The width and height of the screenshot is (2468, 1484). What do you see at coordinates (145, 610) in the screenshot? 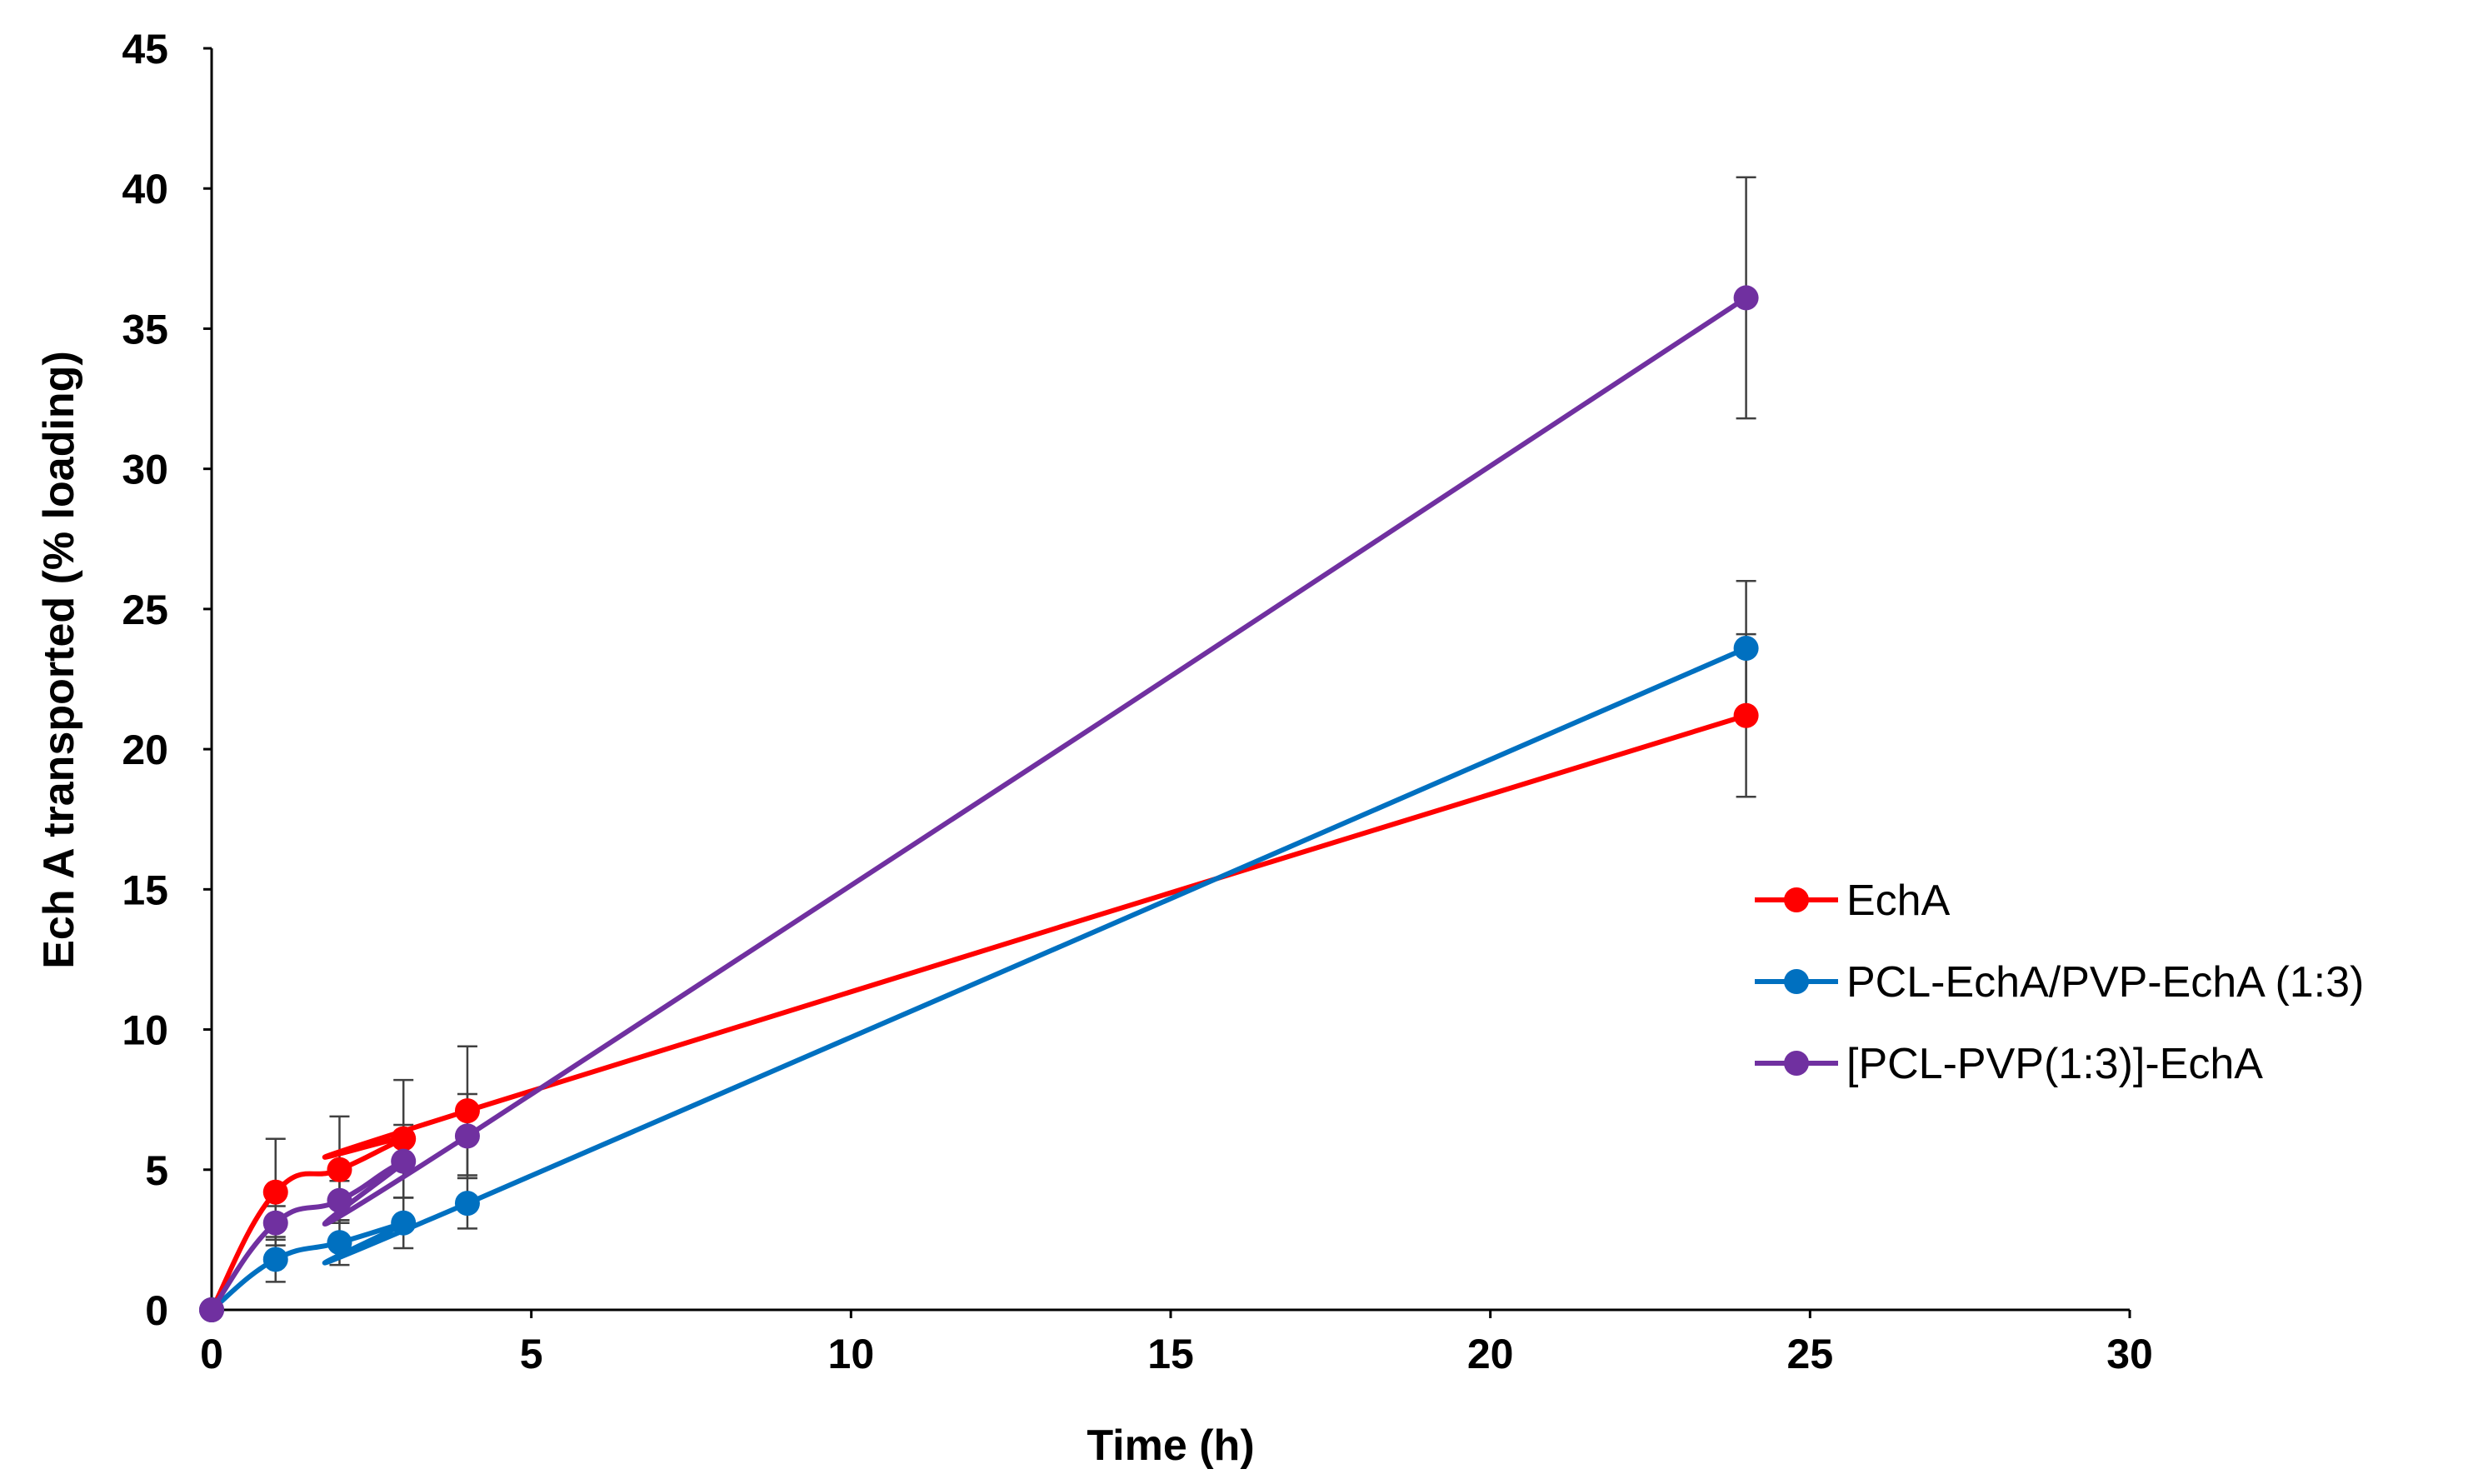
I see `y-tick-label: 25` at bounding box center [145, 610].